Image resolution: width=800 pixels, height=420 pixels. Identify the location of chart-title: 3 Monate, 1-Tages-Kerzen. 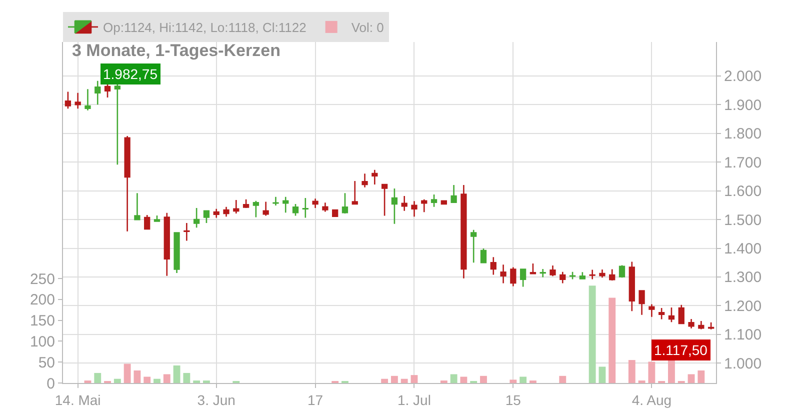
(176, 50).